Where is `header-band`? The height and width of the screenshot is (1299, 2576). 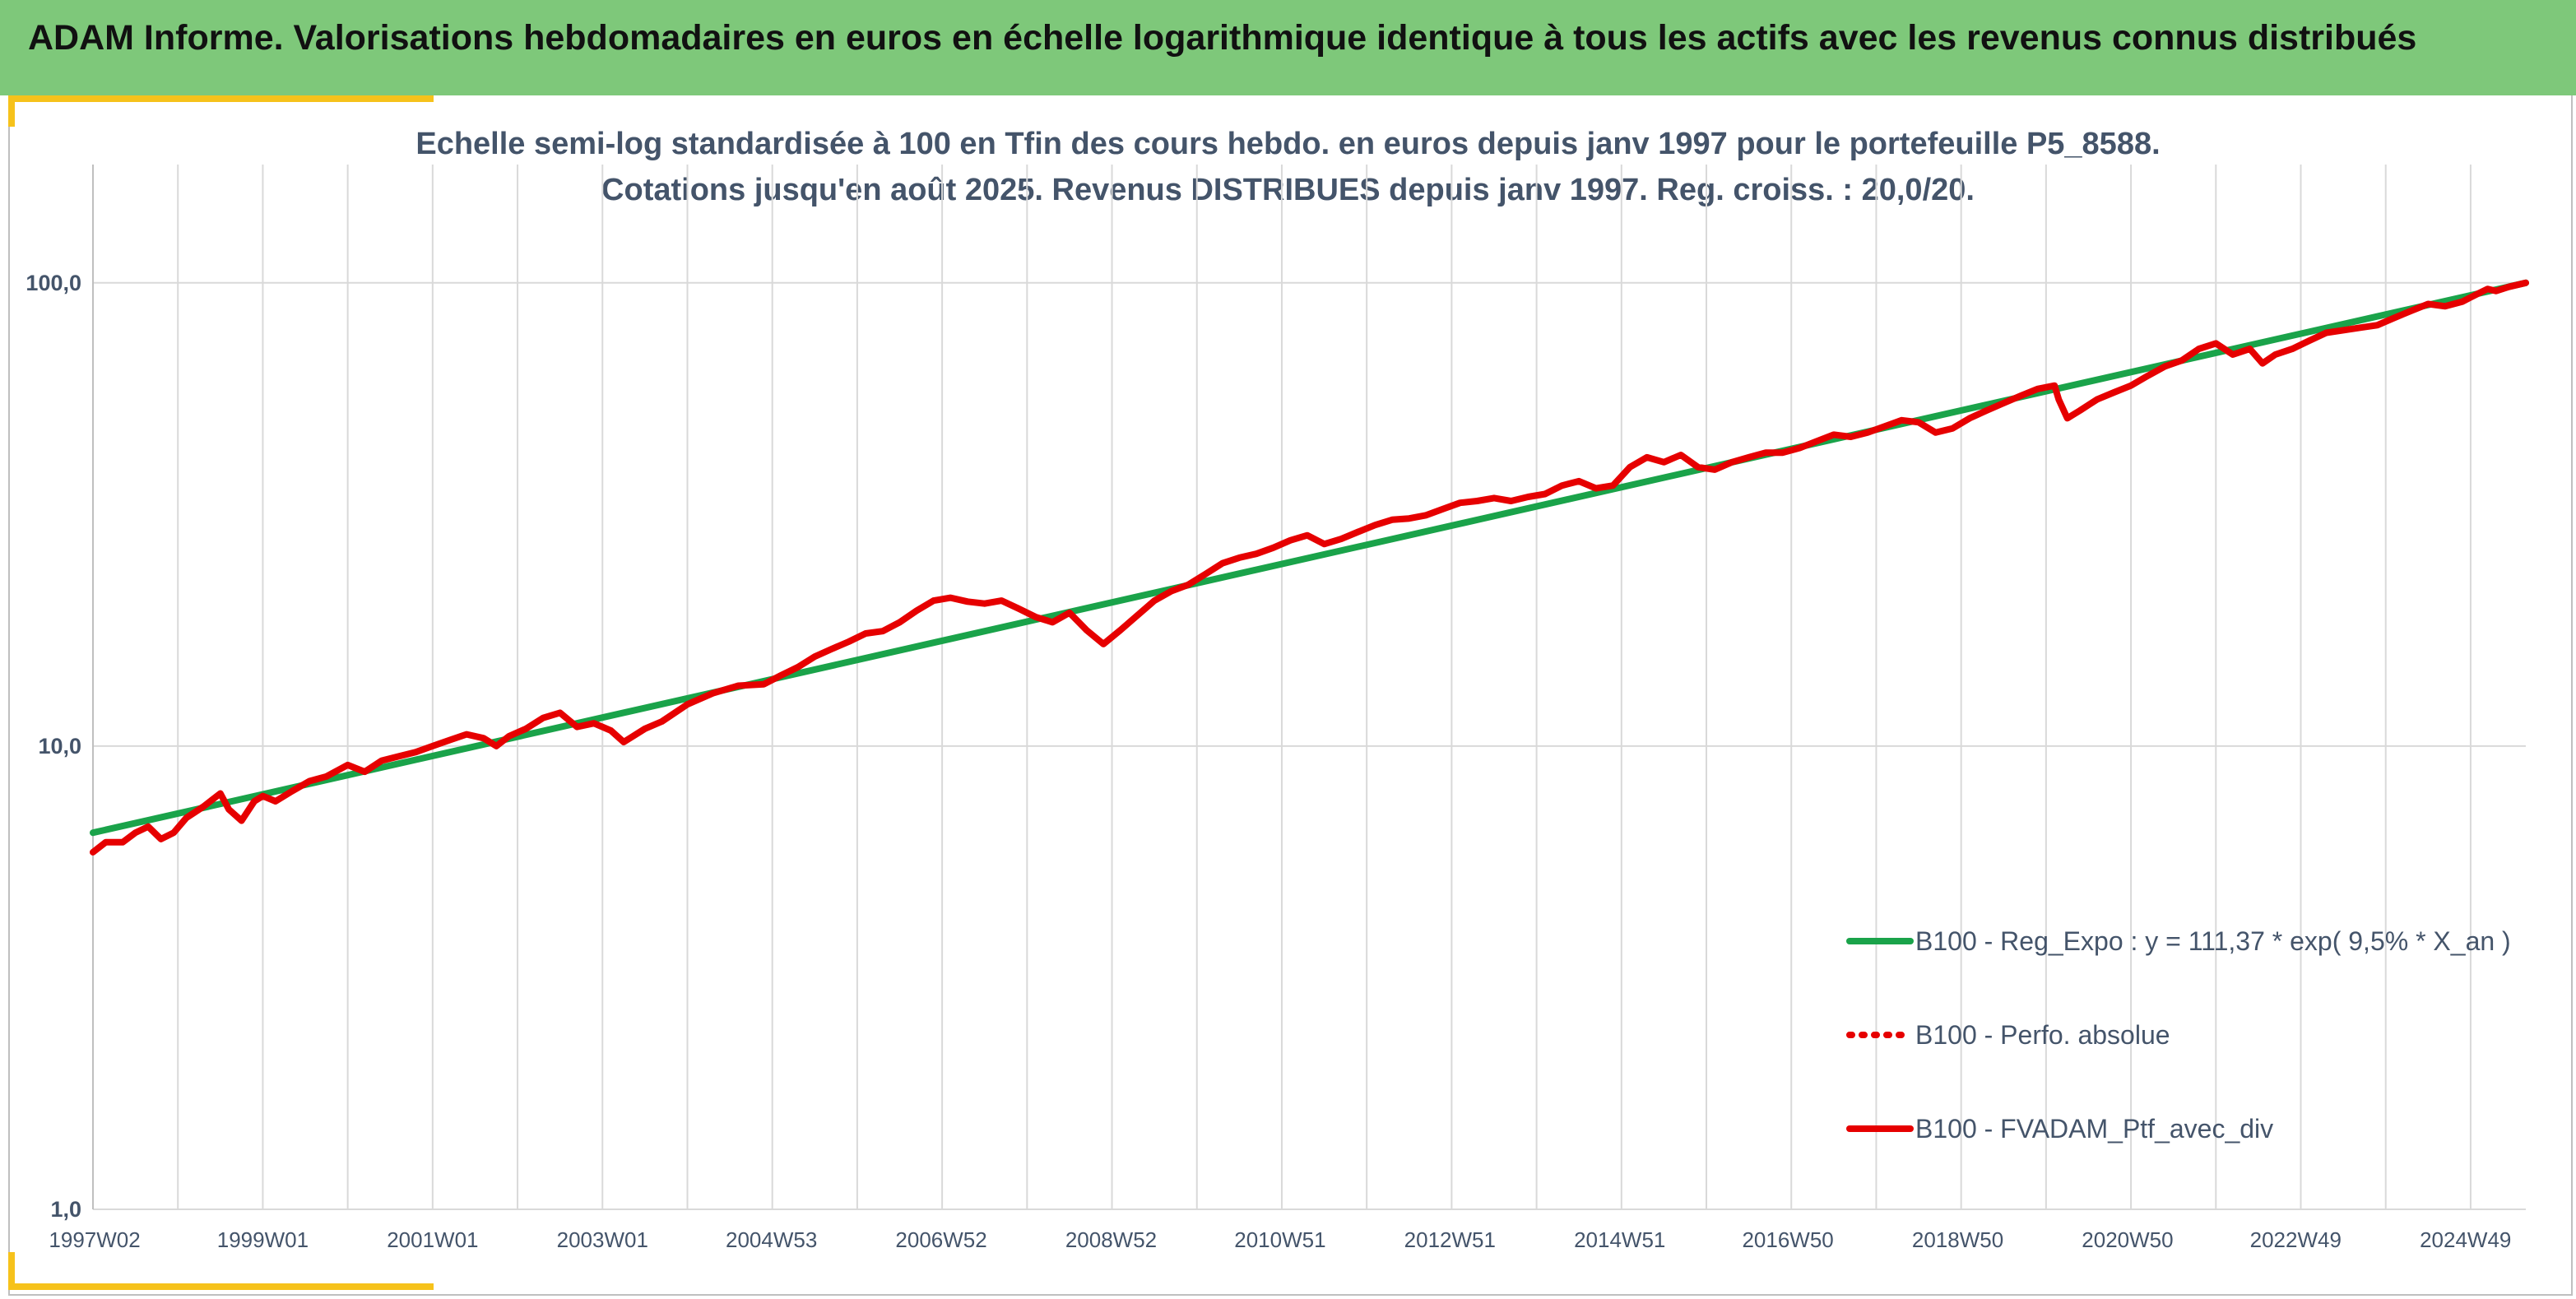
header-band is located at coordinates (1288, 47).